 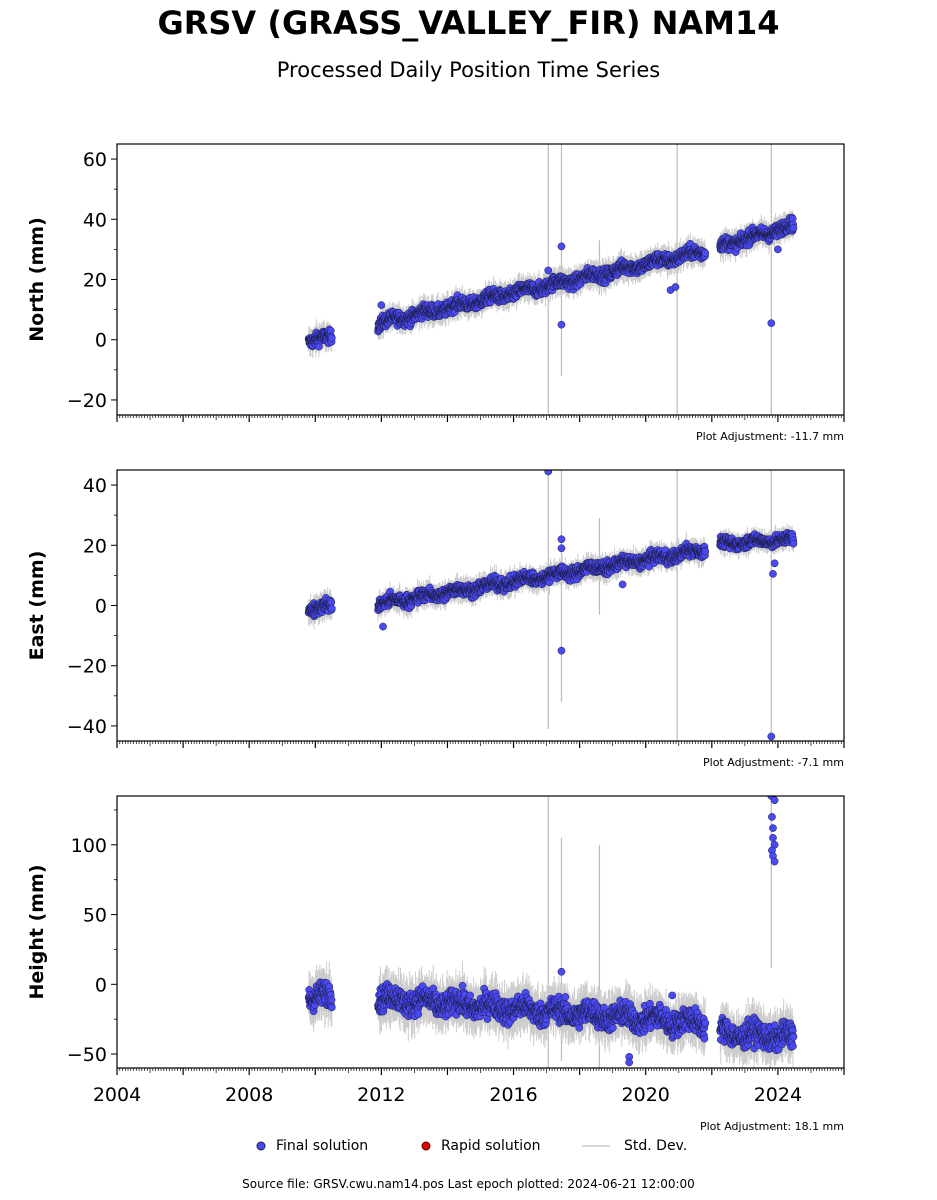 I want to click on page-title: GRSV (GRASS_VALLEY_FIR) NAM14, so click(x=468, y=23).